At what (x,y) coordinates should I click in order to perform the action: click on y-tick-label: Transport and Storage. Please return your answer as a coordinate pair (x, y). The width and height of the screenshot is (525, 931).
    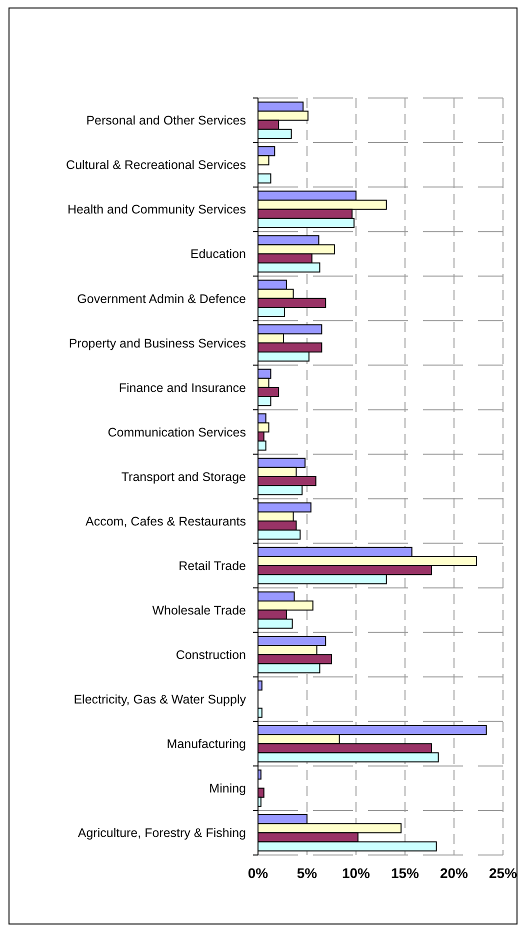
    Looking at the image, I should click on (183, 477).